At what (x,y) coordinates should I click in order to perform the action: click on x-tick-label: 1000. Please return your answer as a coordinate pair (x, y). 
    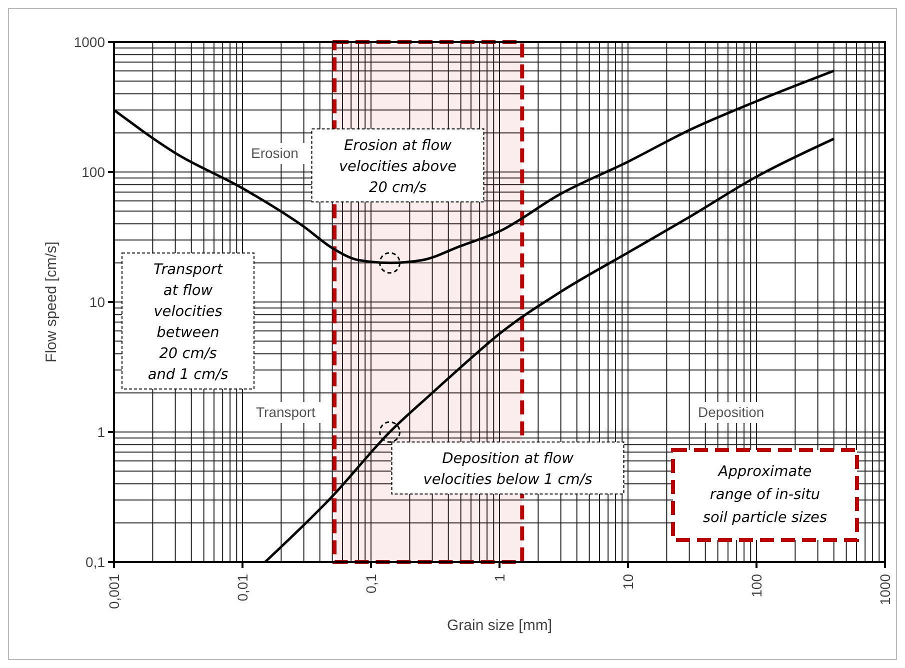
    Looking at the image, I should click on (885, 590).